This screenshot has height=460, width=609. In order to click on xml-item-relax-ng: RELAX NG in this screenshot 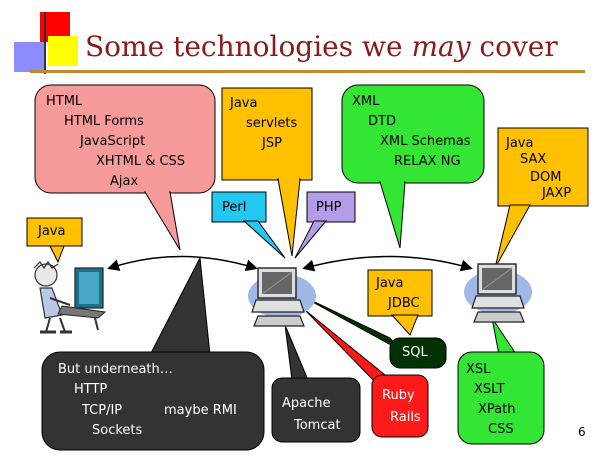, I will do `click(427, 161)`.